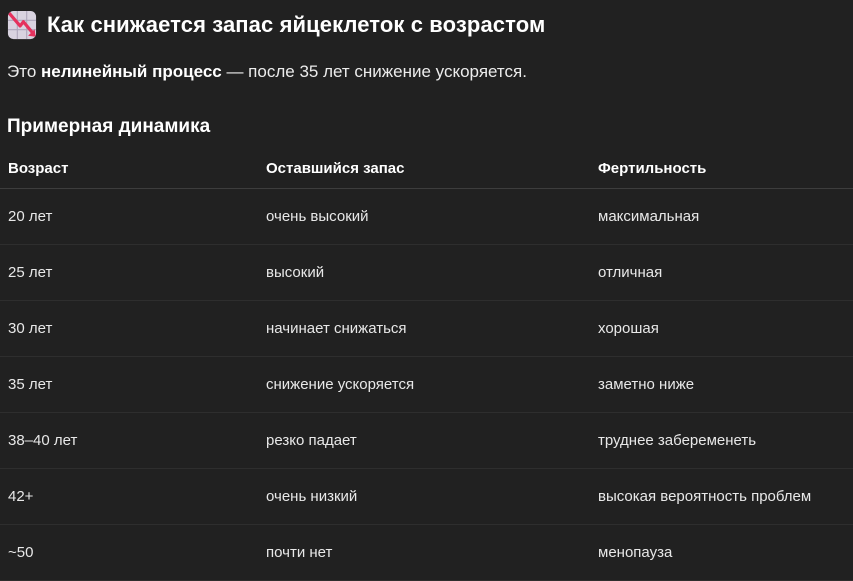 The image size is (853, 581). Describe the element at coordinates (109, 126) in the screenshot. I see `section-heading: Примерная динамика` at that location.